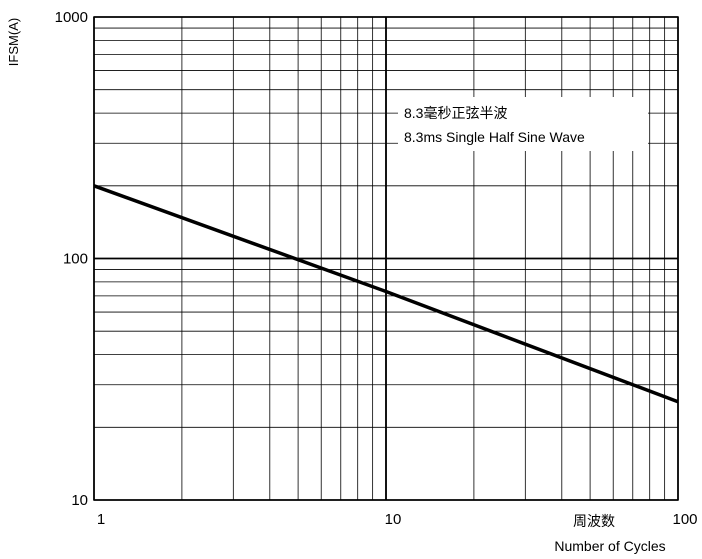  What do you see at coordinates (594, 521) in the screenshot?
I see `x-axis-label-chinese: 周波数` at bounding box center [594, 521].